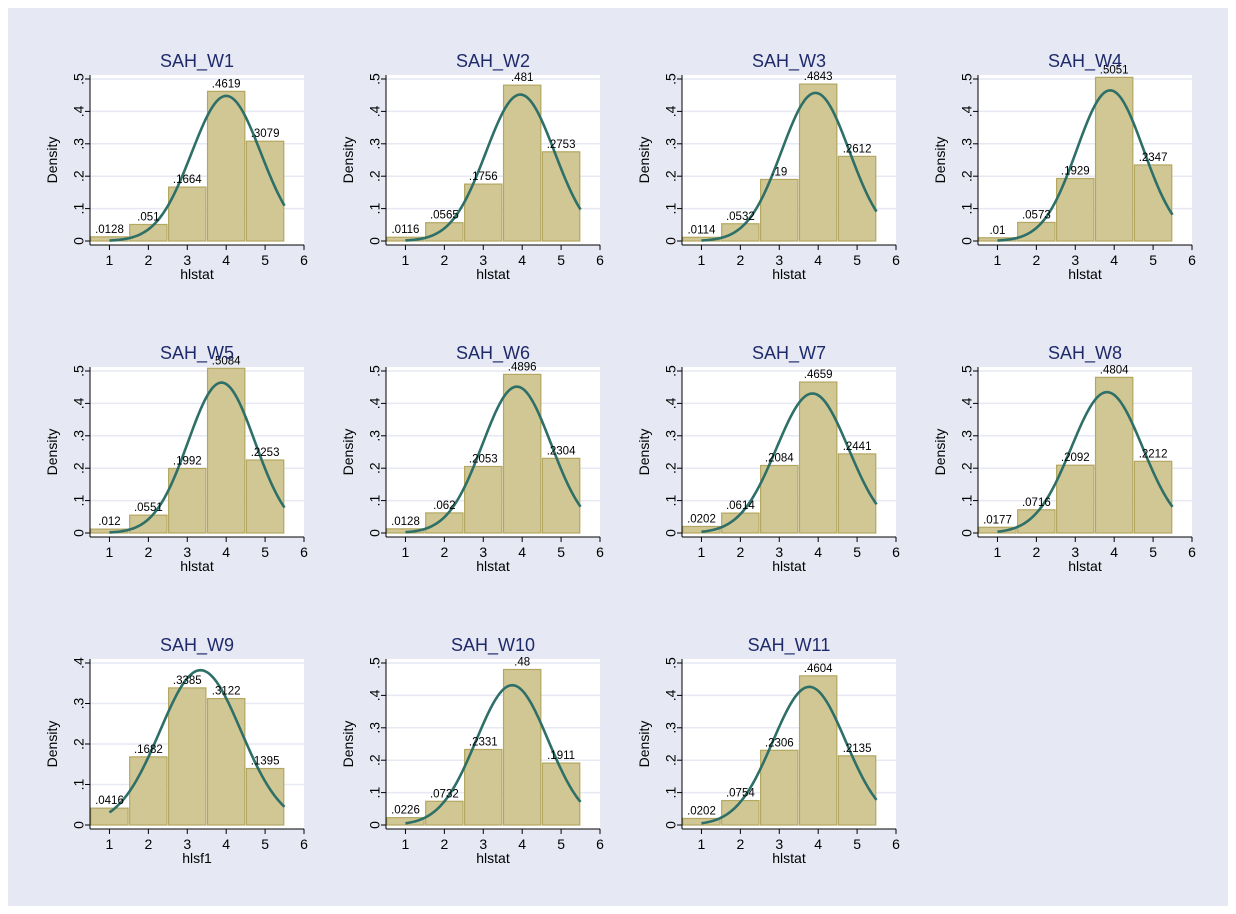  I want to click on panel-title: SAH_W10, so click(493, 645).